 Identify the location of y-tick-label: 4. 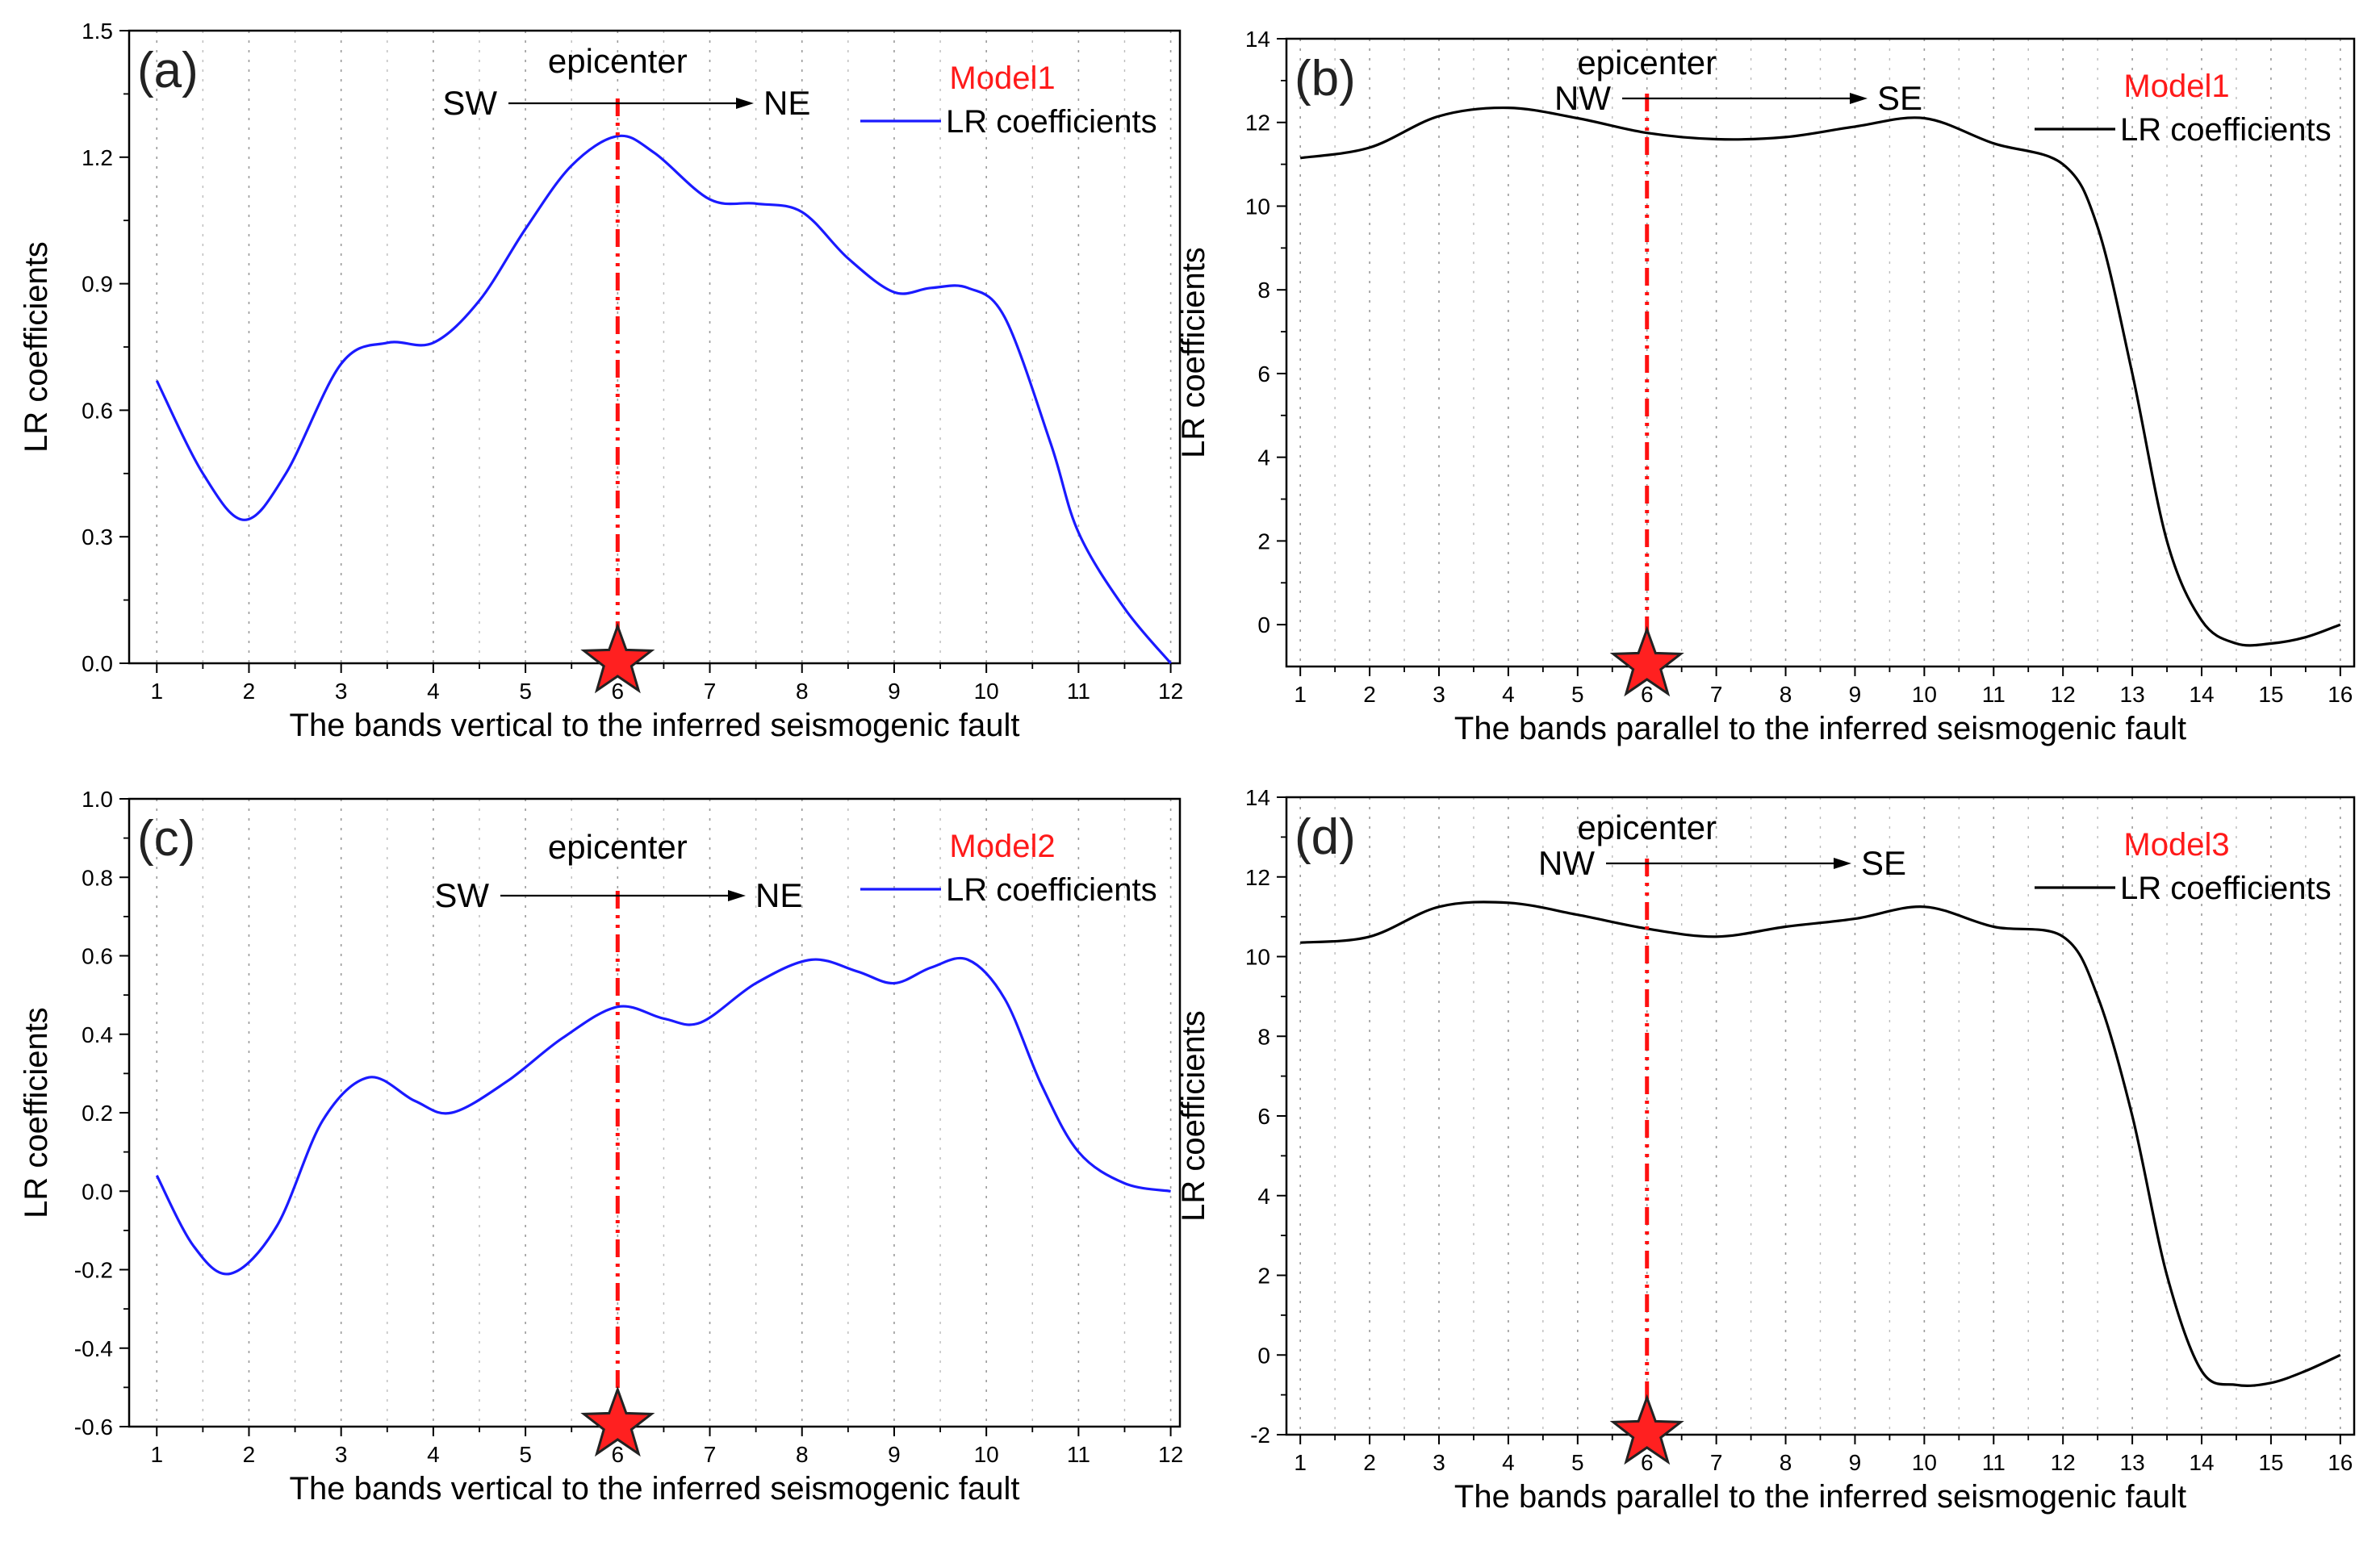
(1263, 457).